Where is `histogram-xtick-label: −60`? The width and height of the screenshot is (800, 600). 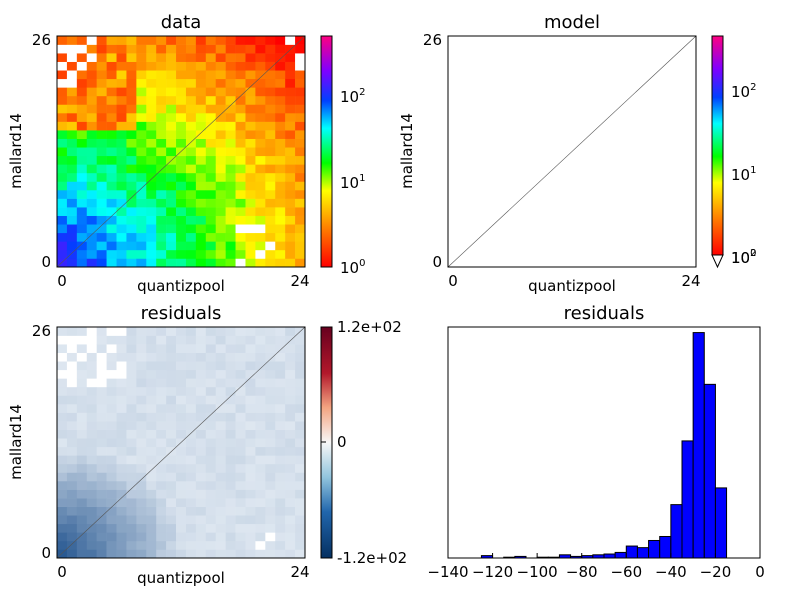
histogram-xtick-label: −60 is located at coordinates (626, 572).